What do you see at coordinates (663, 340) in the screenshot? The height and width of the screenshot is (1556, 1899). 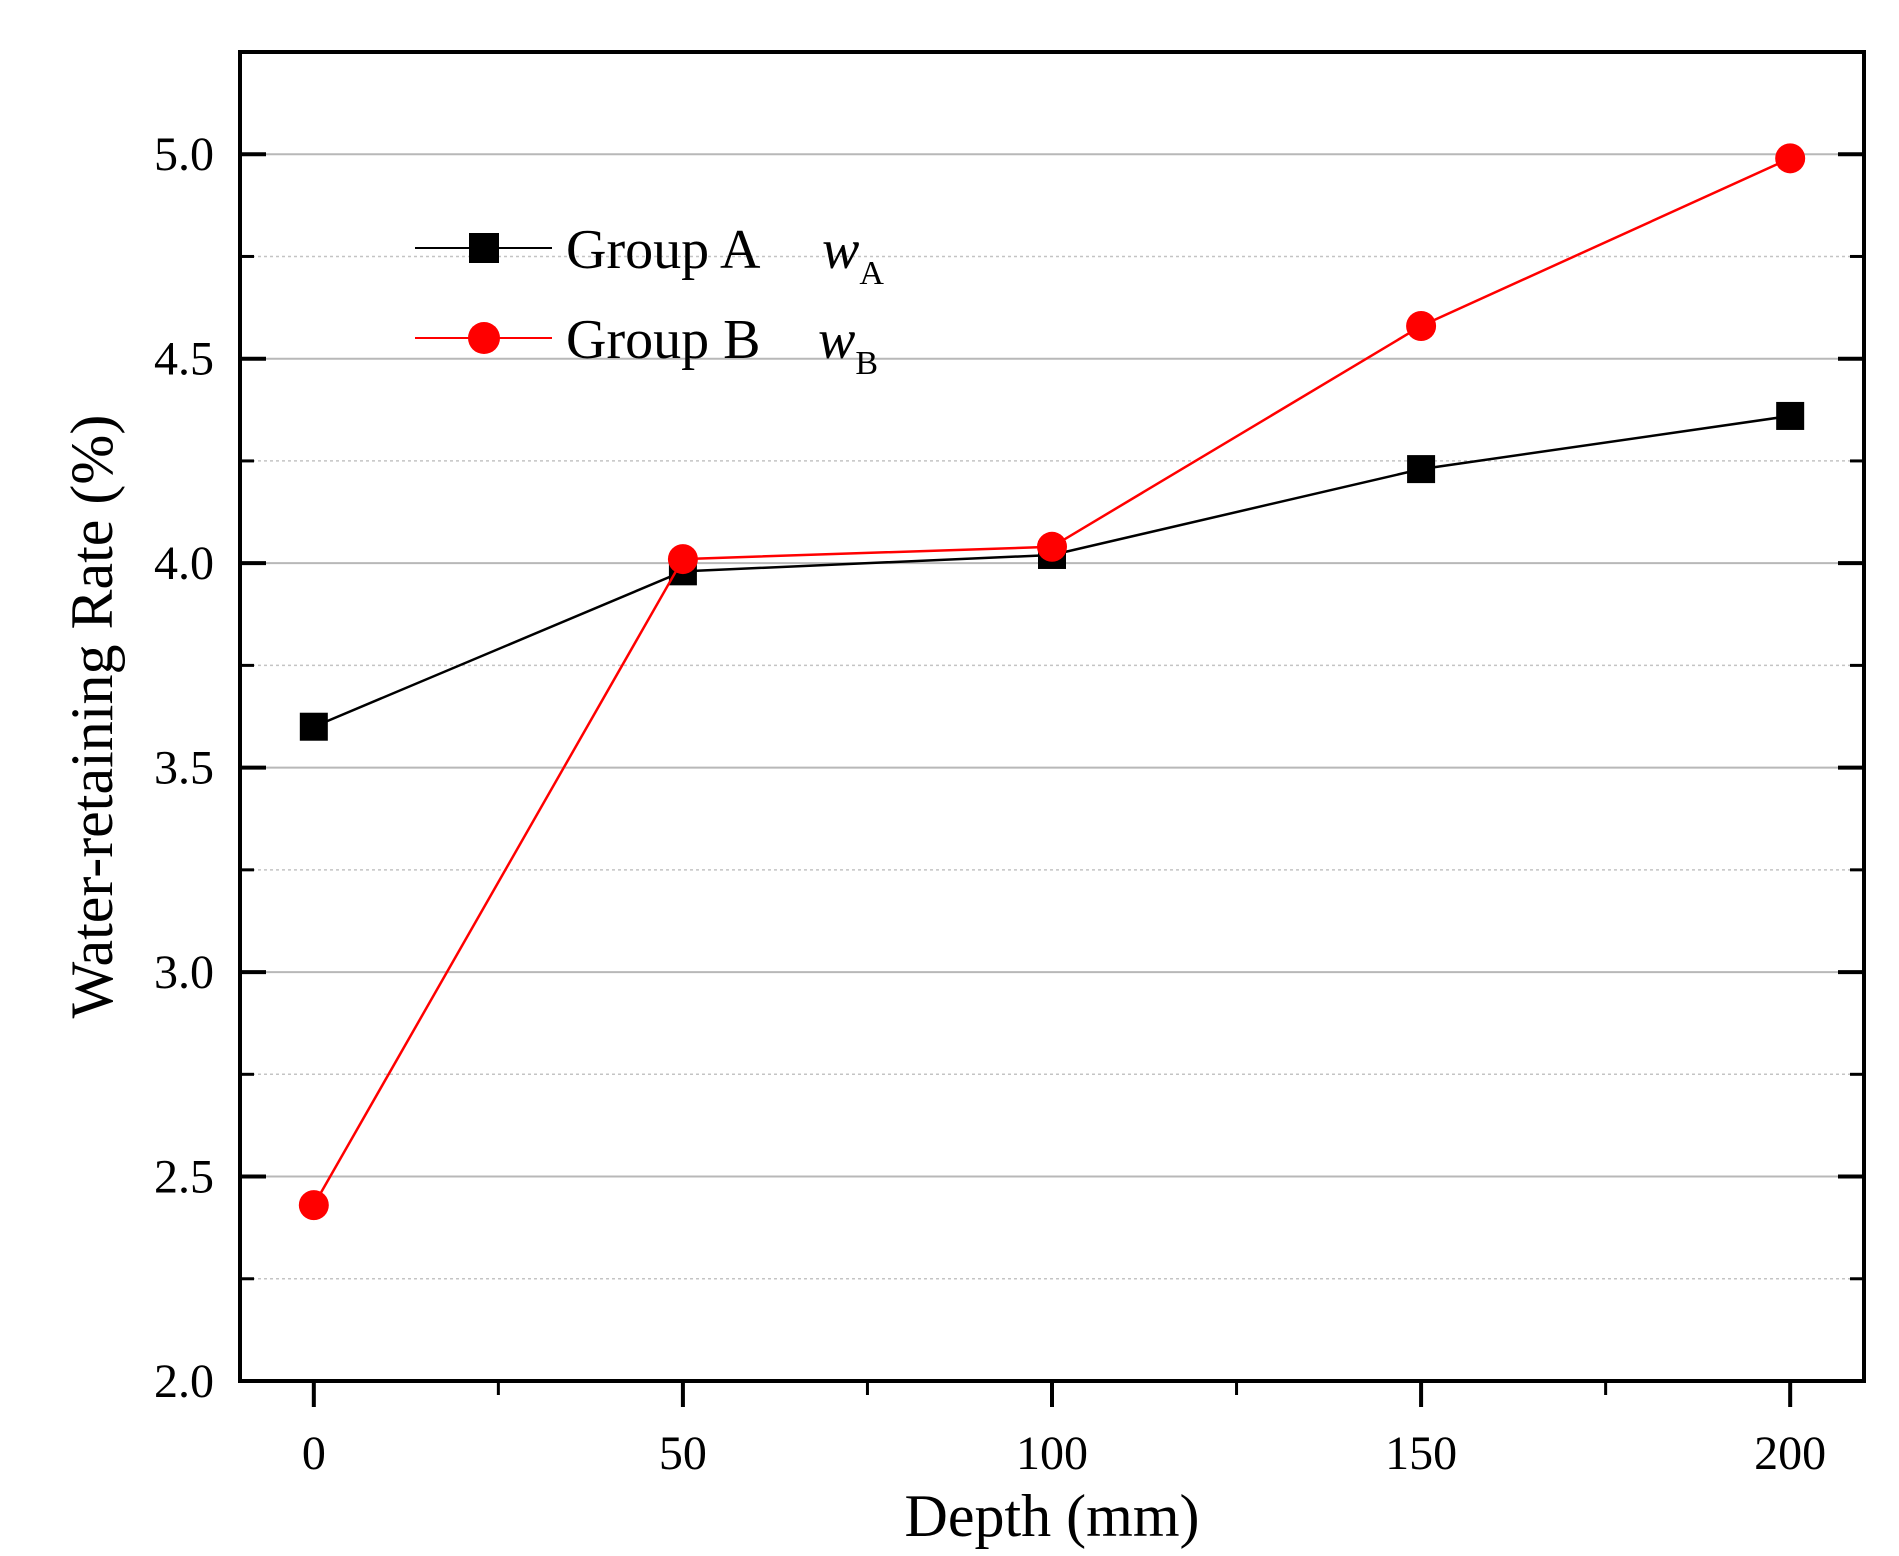 I see `legend-label-group-b: Group B` at bounding box center [663, 340].